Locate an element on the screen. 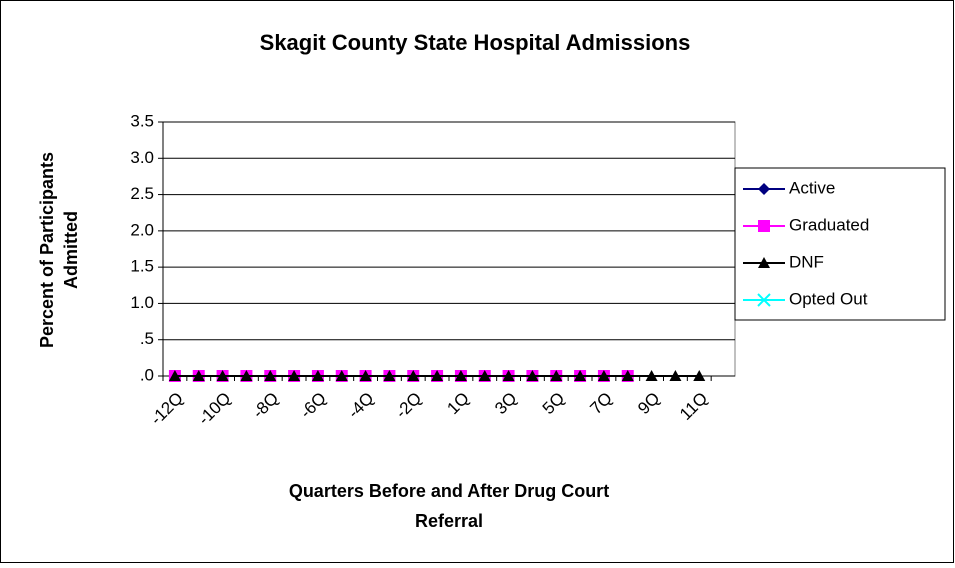 This screenshot has height=568, width=955. y-tick-label: 3.0 is located at coordinates (142, 157).